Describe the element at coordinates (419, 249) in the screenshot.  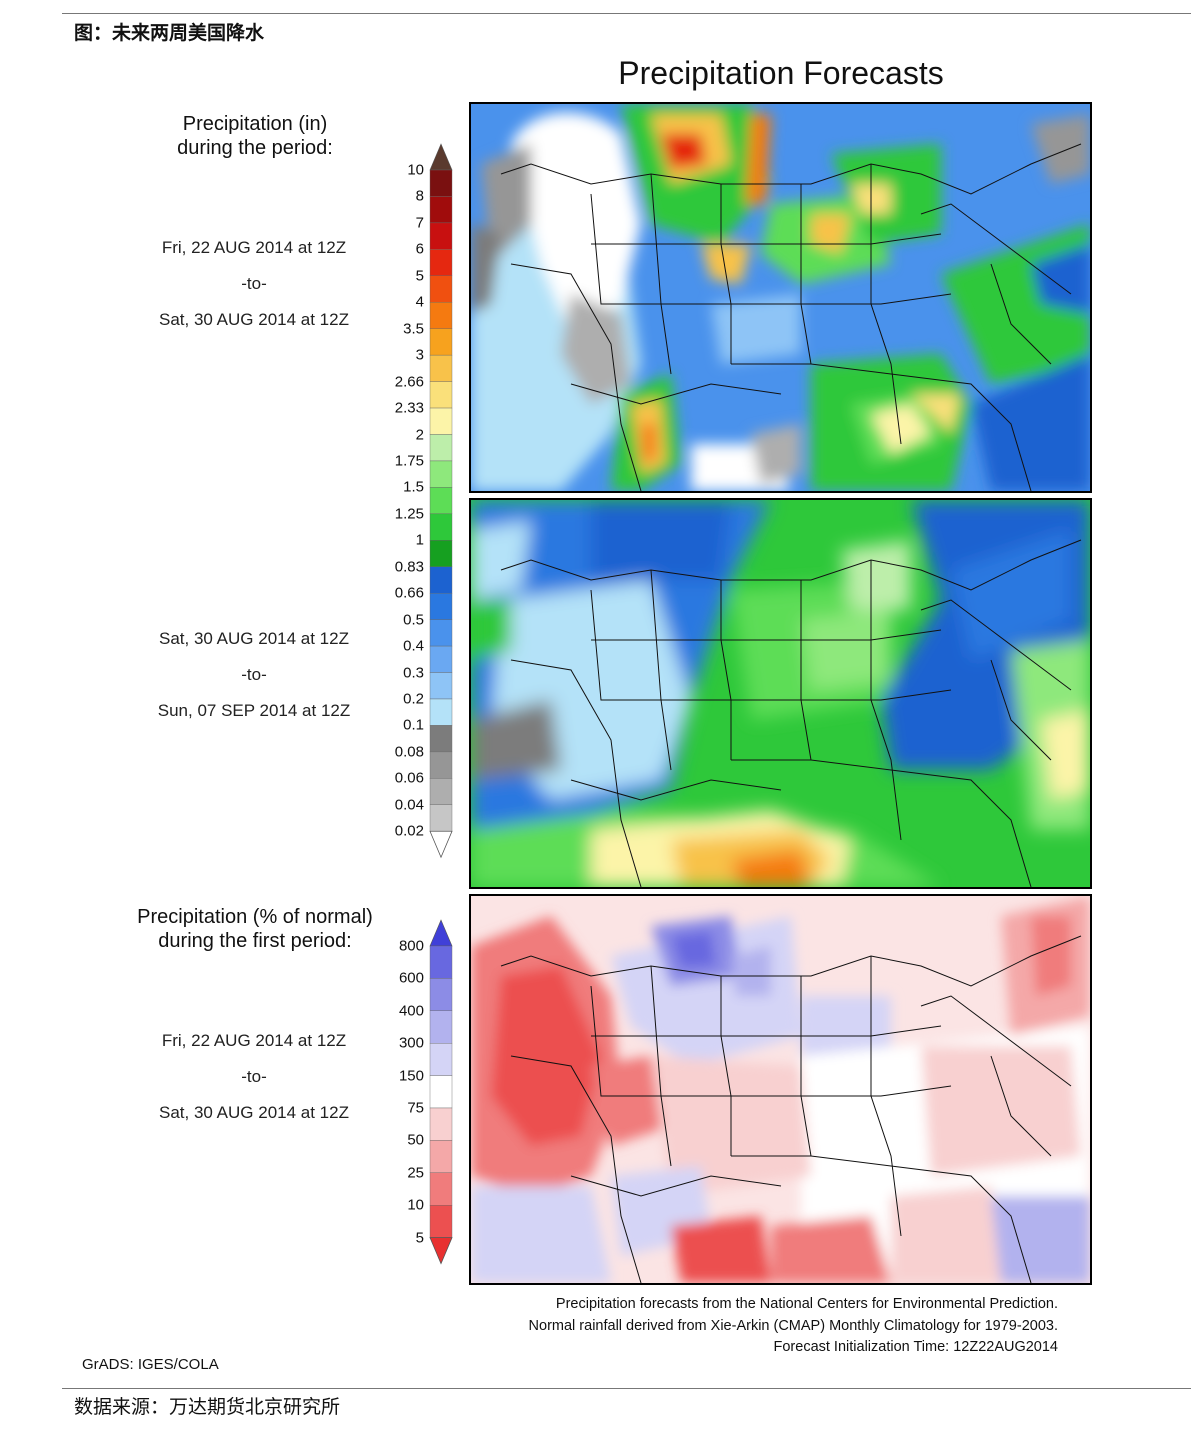
I see `colorbar-tick-label: 6` at that location.